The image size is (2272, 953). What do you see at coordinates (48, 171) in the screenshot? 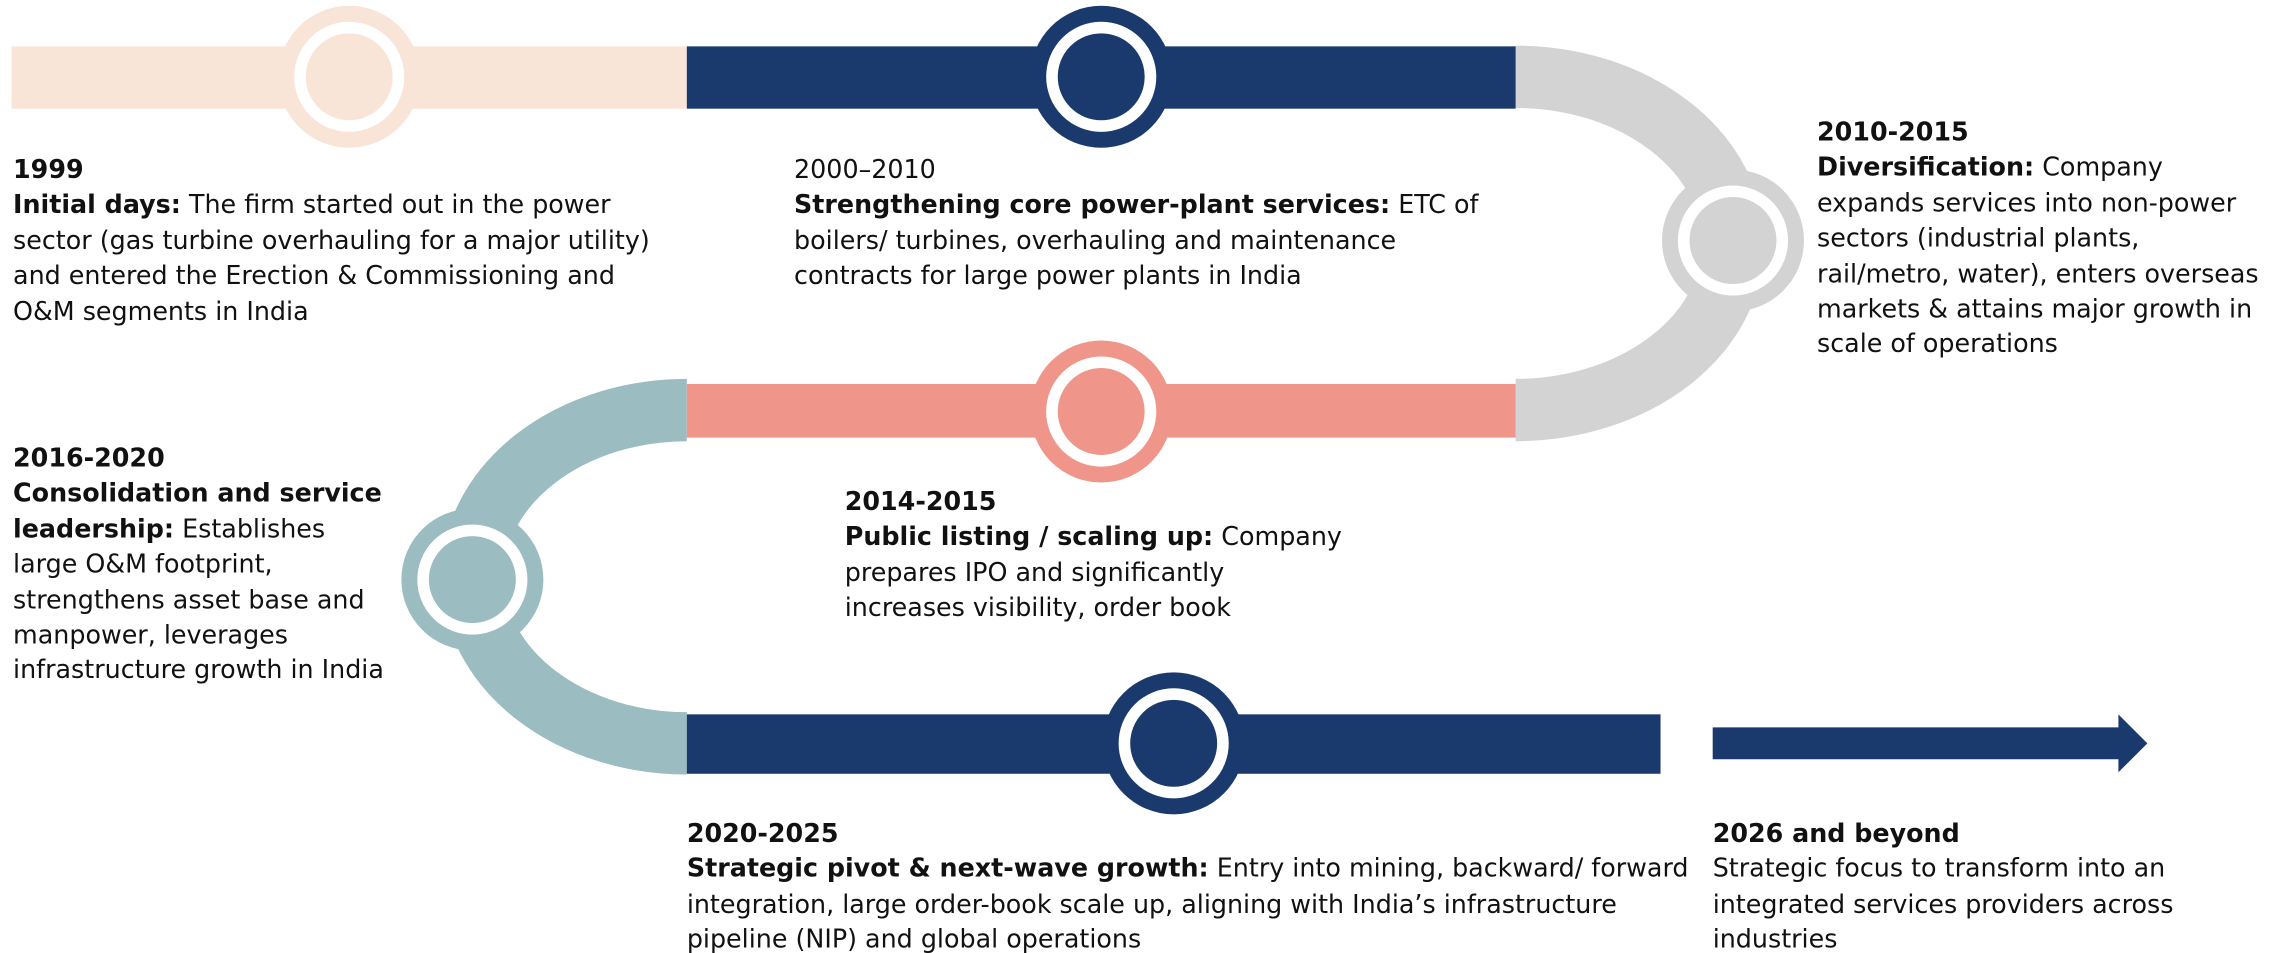
I see `milestone-period: 1999` at bounding box center [48, 171].